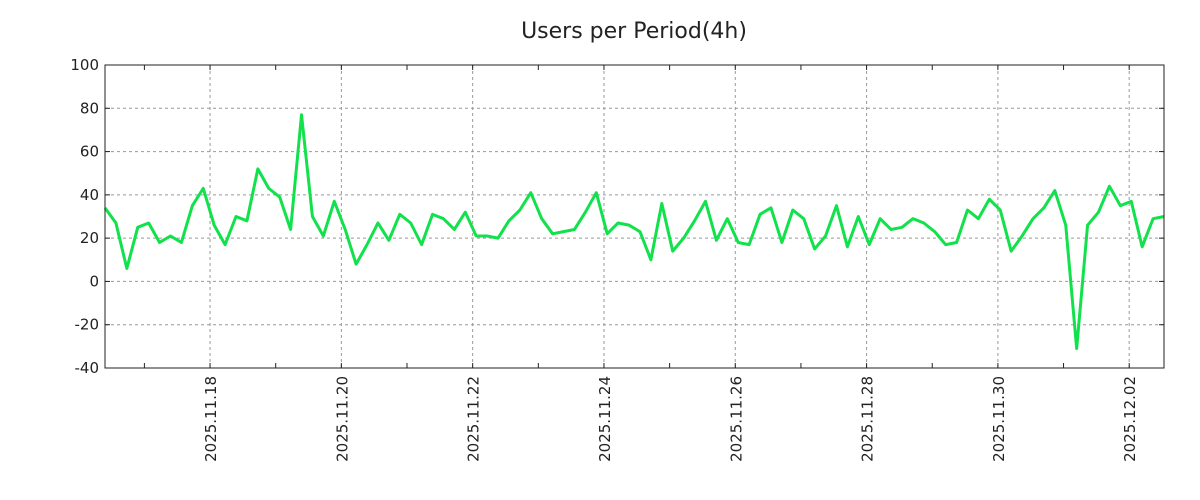 The height and width of the screenshot is (500, 1200). Describe the element at coordinates (634, 31) in the screenshot. I see `chart-title: Users per Period(4h)` at that location.